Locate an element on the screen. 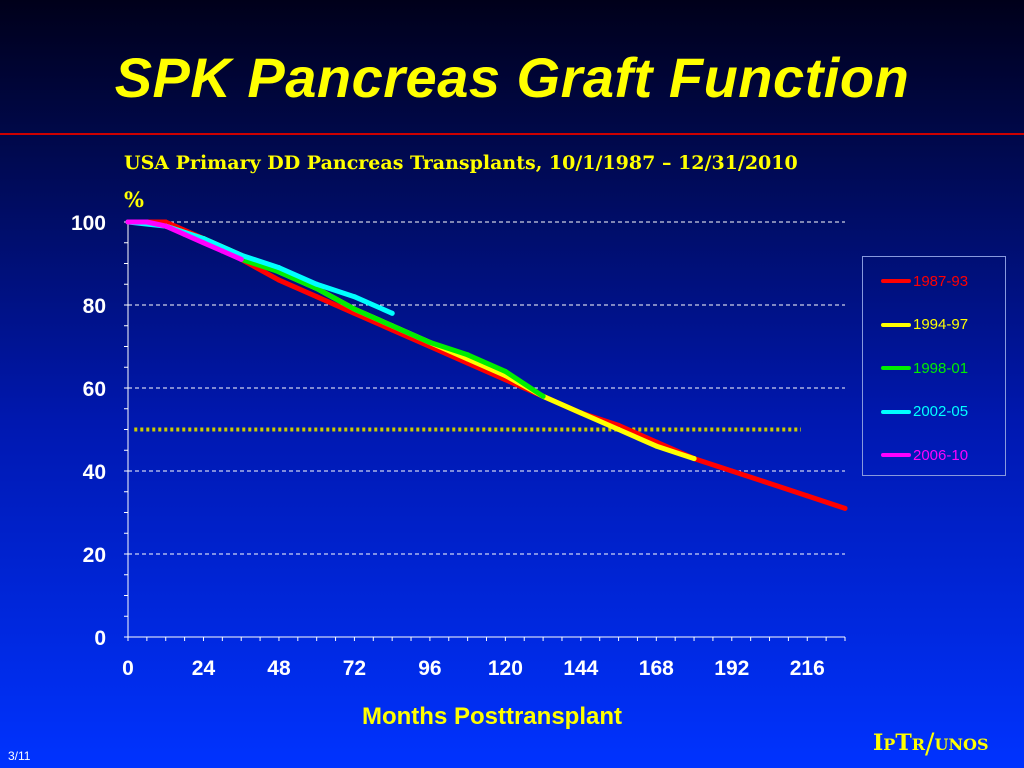 This screenshot has height=768, width=1024. y-tick-label: 100 is located at coordinates (88, 223).